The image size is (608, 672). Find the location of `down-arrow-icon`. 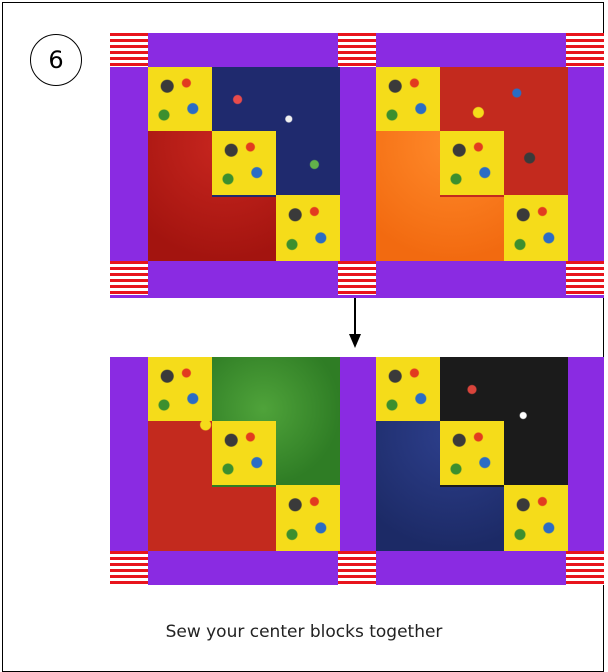

down-arrow-icon is located at coordinates (355, 323).